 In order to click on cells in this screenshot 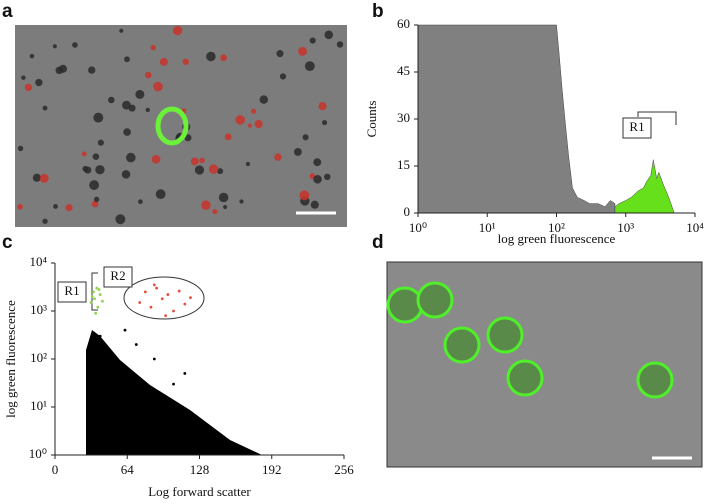, I will do `click(530, 340)`.